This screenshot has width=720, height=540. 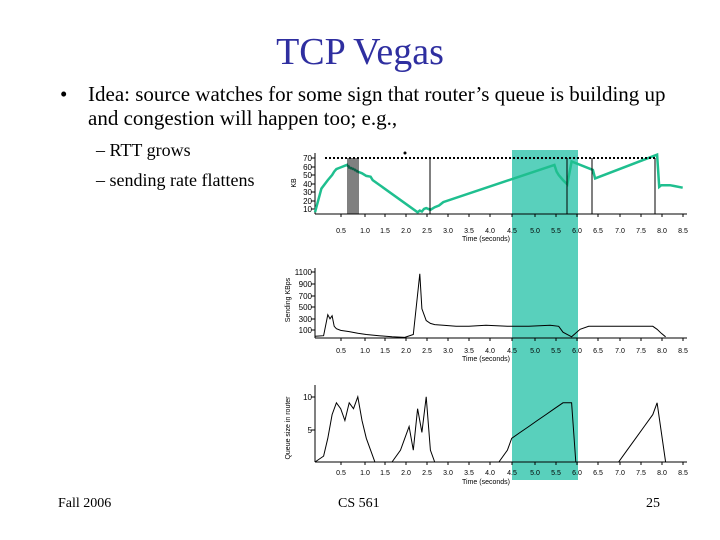 What do you see at coordinates (307, 184) in the screenshot?
I see `y-tick-label: 40` at bounding box center [307, 184].